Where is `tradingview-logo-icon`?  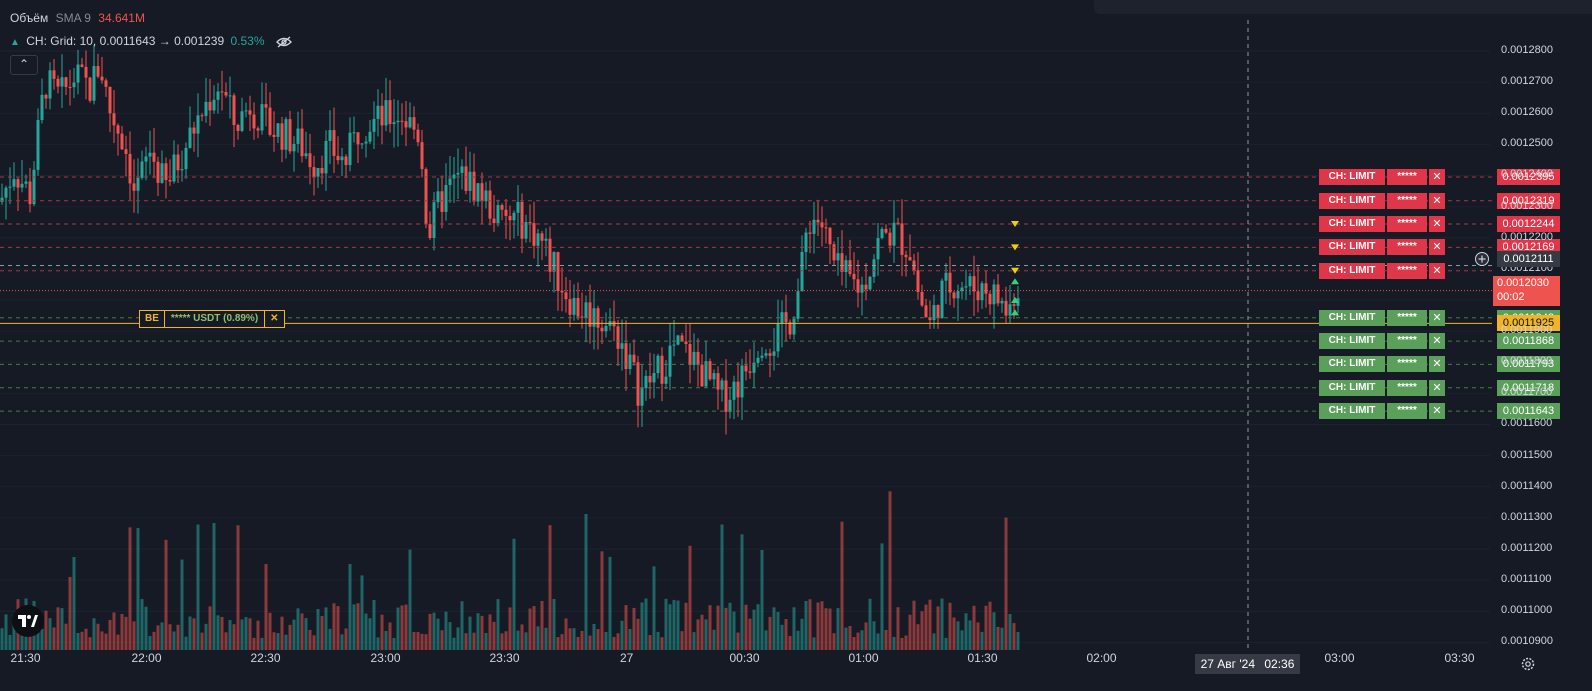 tradingview-logo-icon is located at coordinates (28, 621).